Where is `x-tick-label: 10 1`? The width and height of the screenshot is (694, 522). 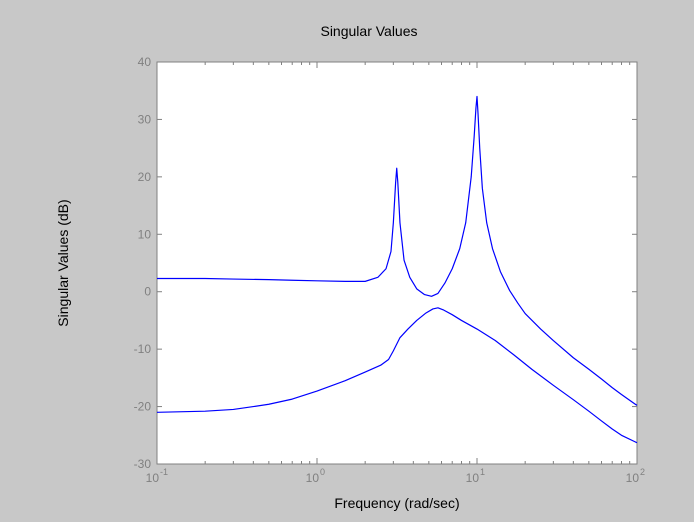 x-tick-label: 10 1 is located at coordinates (475, 476).